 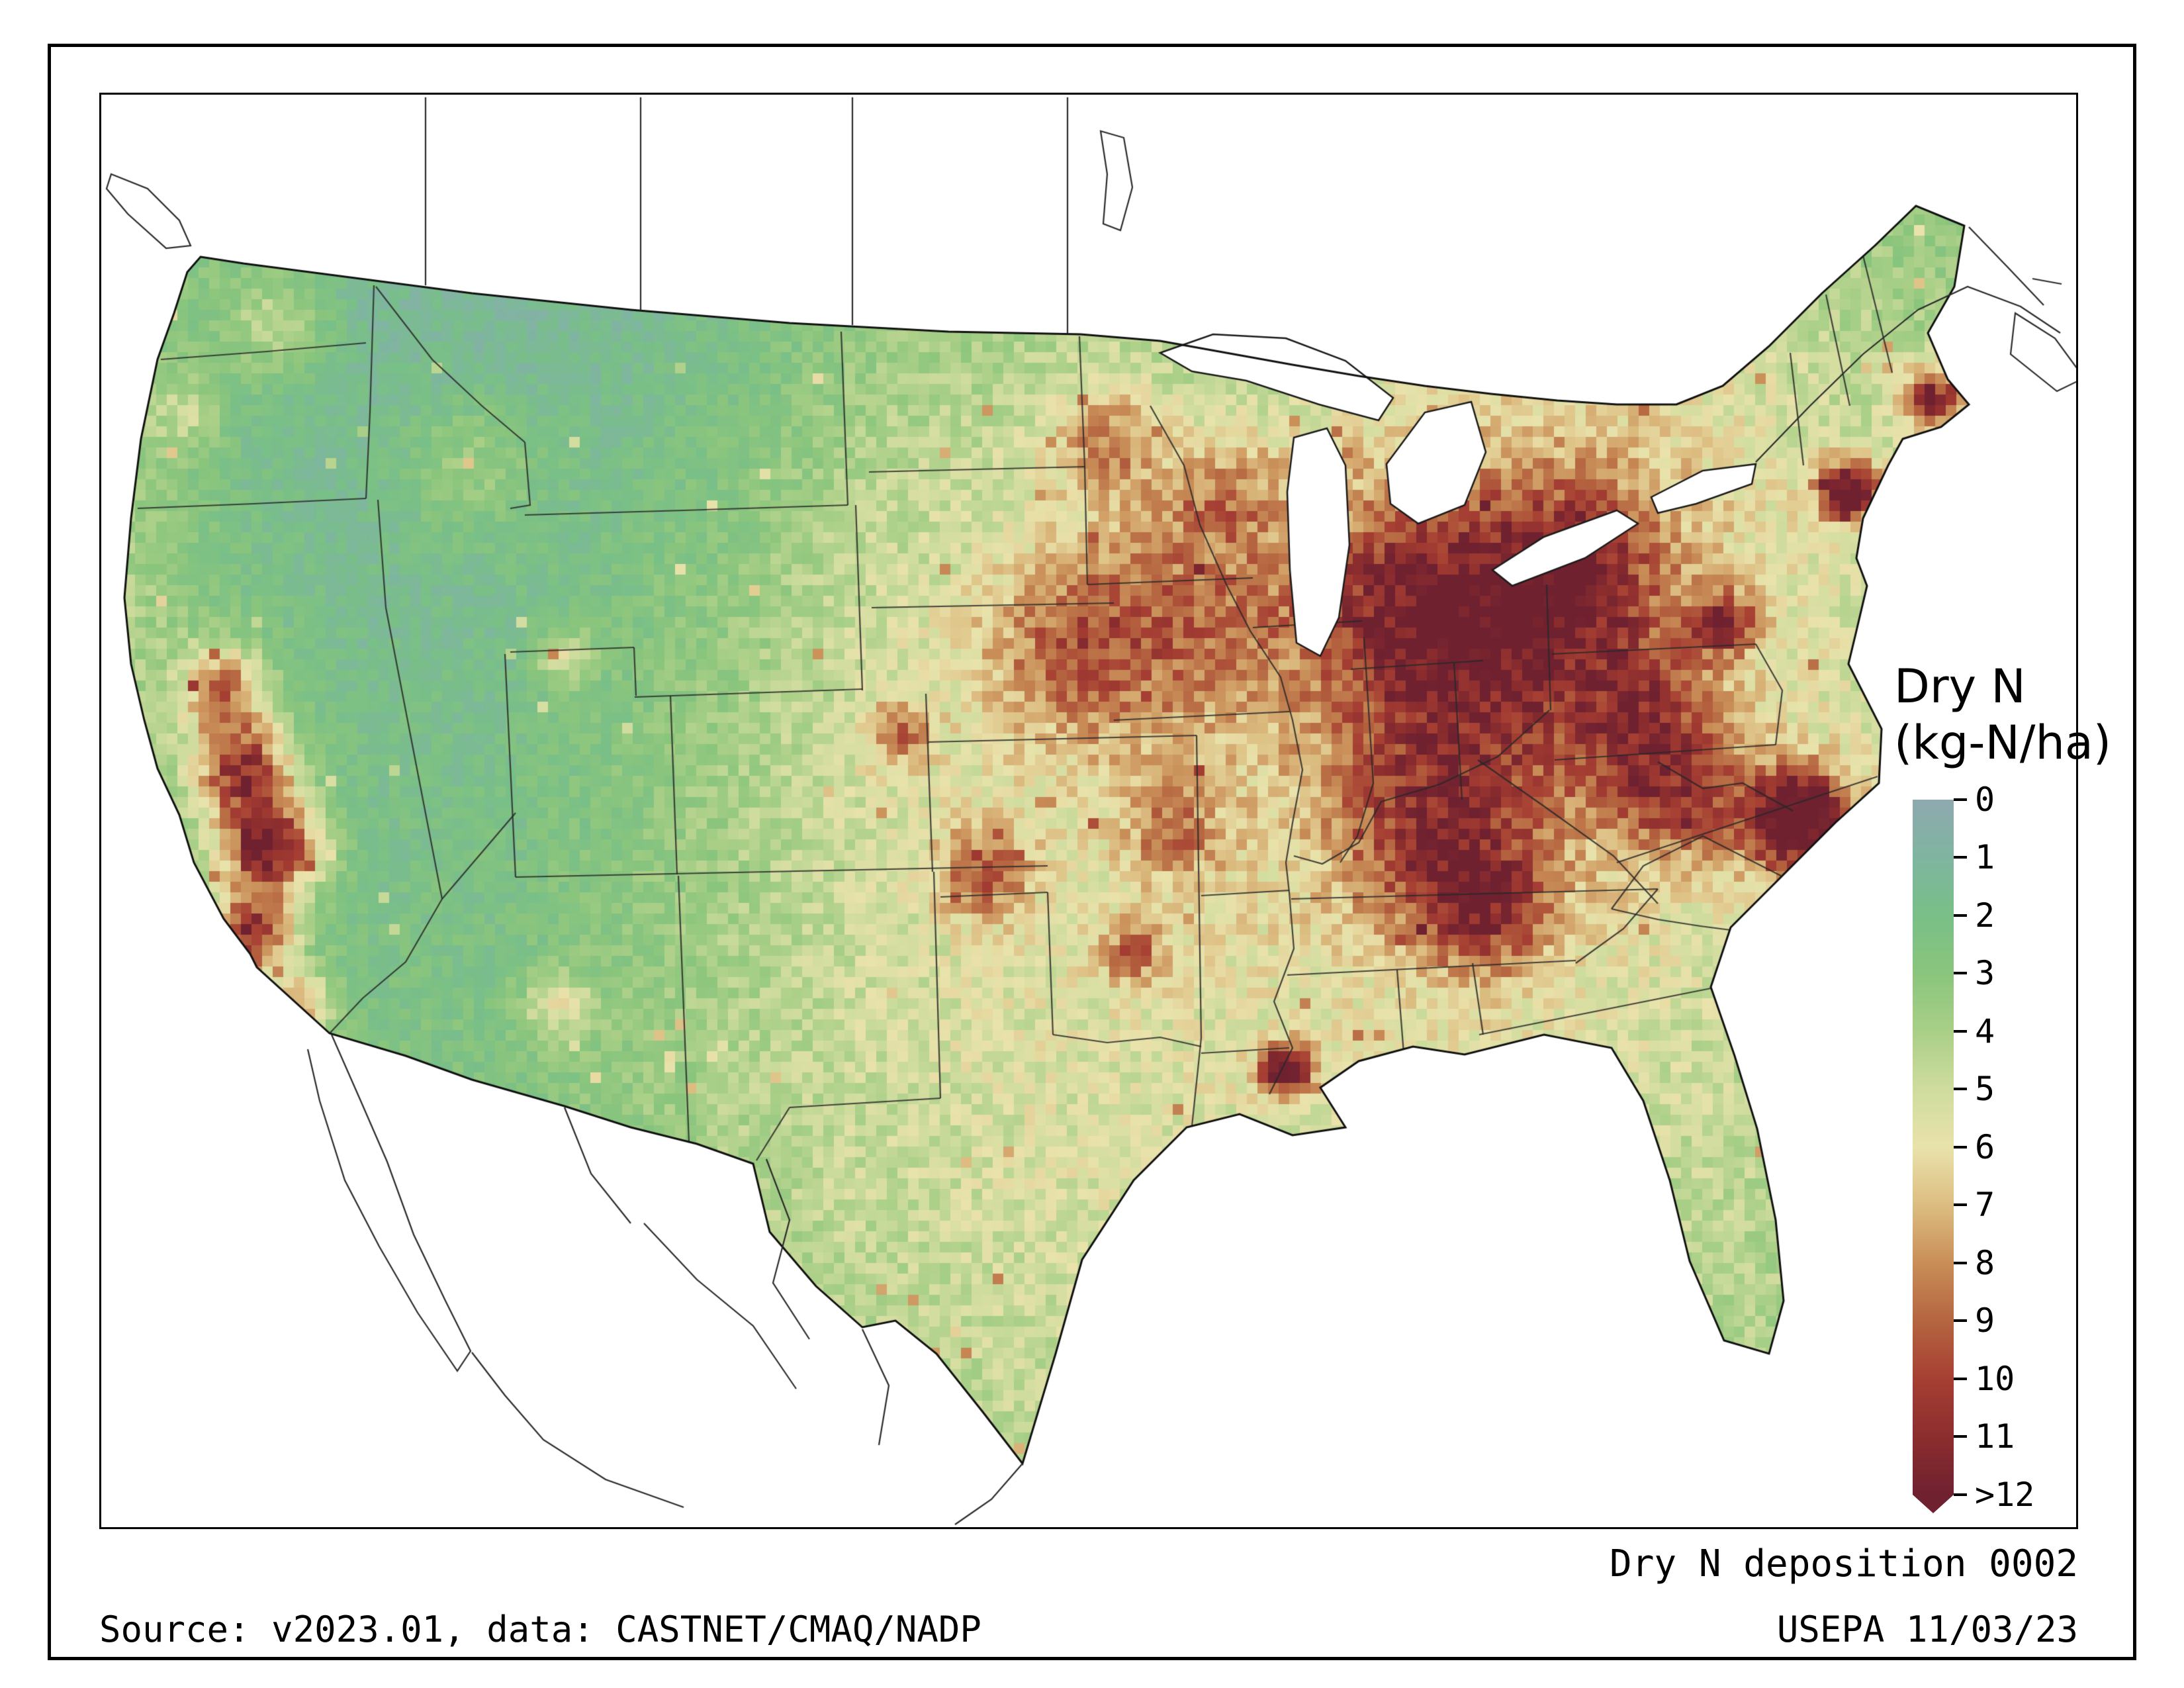 What do you see at coordinates (1927, 1629) in the screenshot?
I see `agency-text: USEPA 11/03/23` at bounding box center [1927, 1629].